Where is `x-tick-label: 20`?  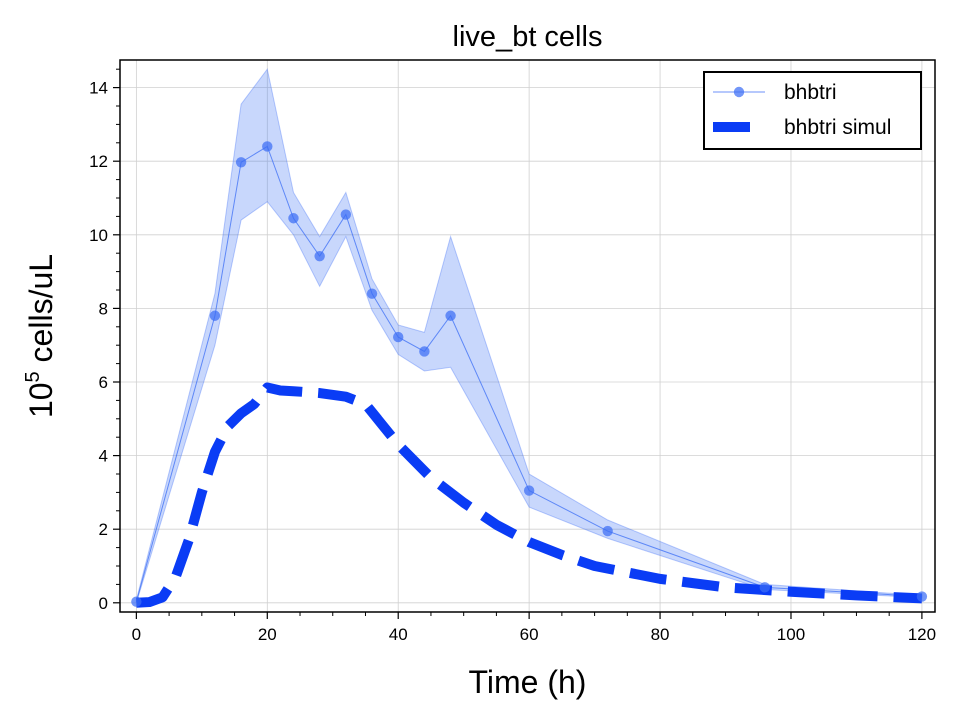 x-tick-label: 20 is located at coordinates (267, 634).